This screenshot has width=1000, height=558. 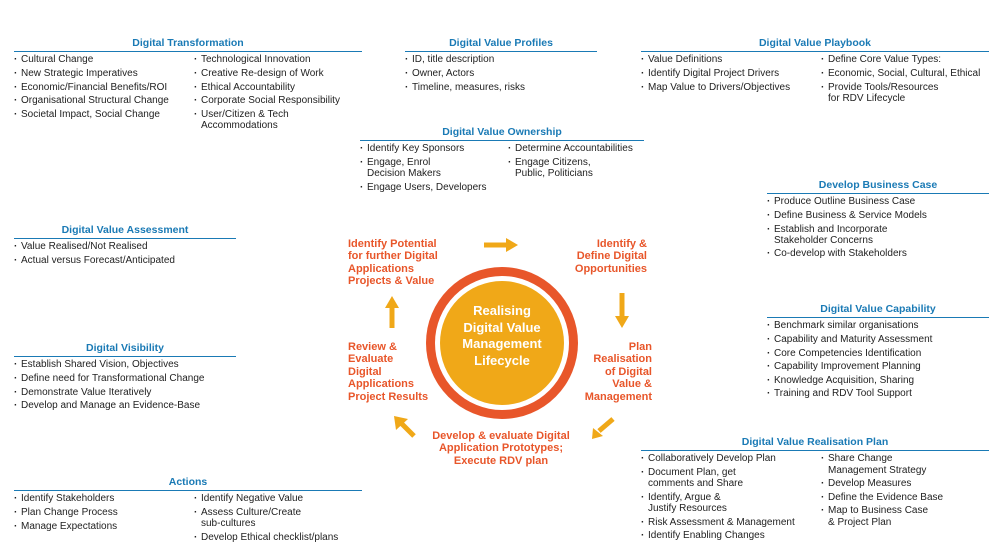 I want to click on list-item: Economic, Social, Cultural, Ethical, so click(x=905, y=73).